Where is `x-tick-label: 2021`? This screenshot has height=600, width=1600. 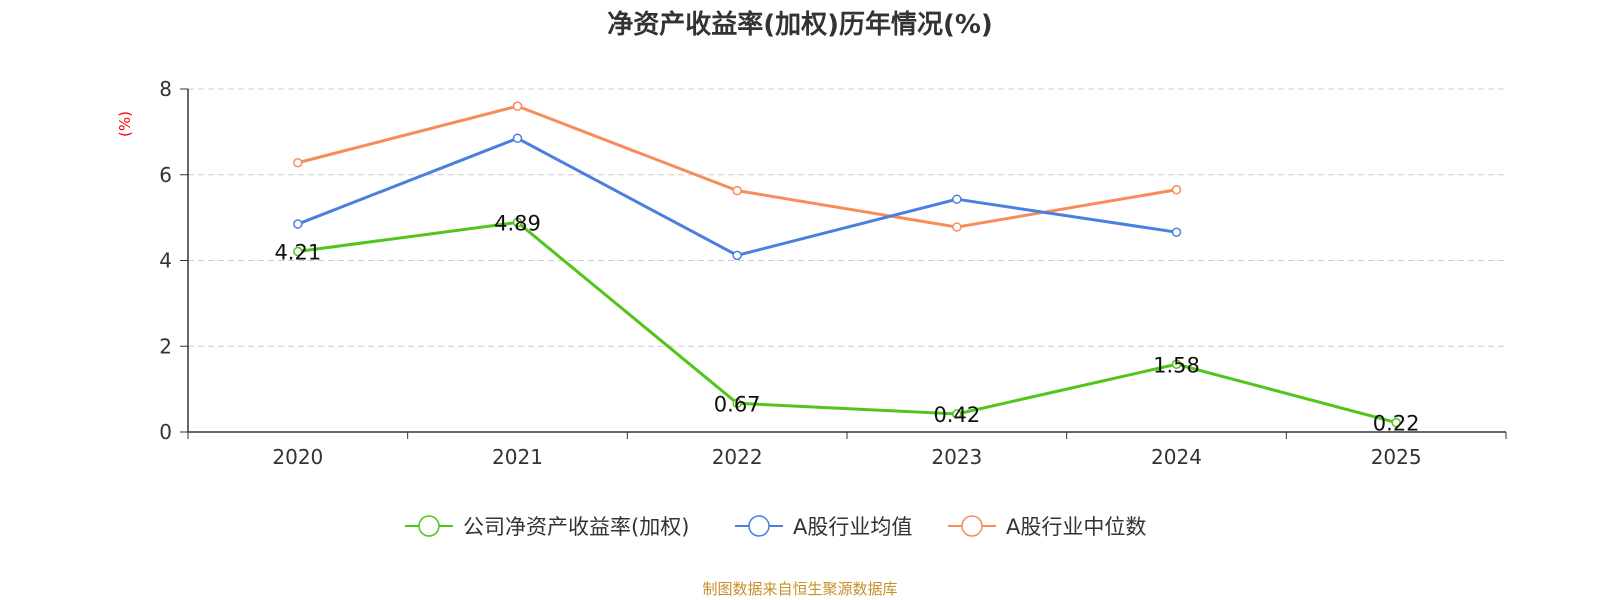 x-tick-label: 2021 is located at coordinates (517, 457).